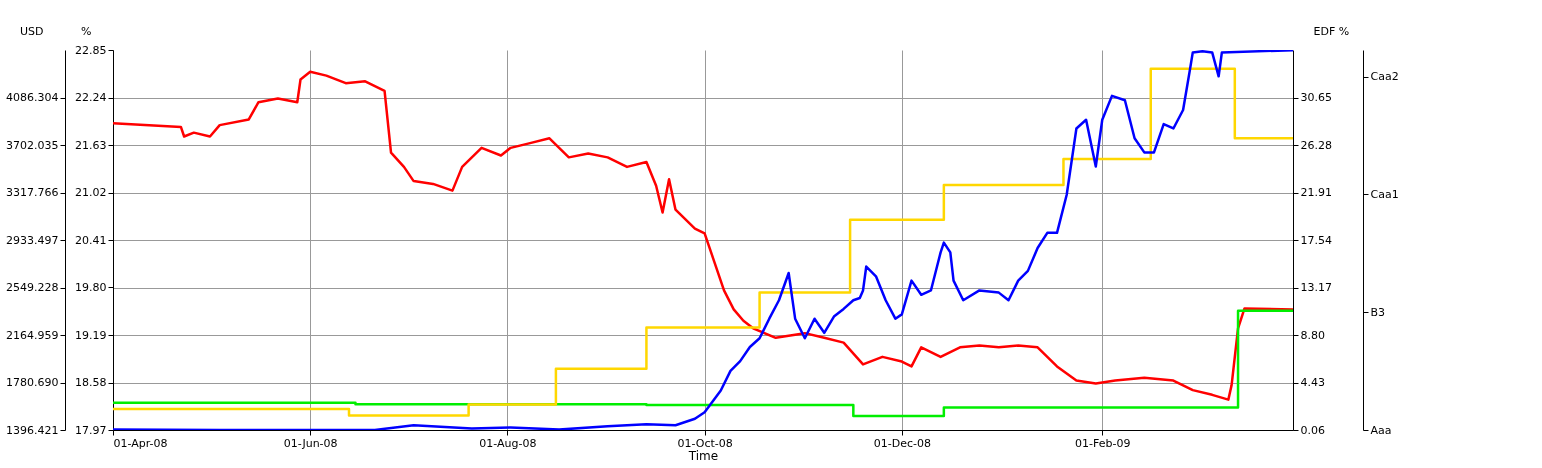 The width and height of the screenshot is (1542, 468). Describe the element at coordinates (1316, 145) in the screenshot. I see `y2-tick-label: 26.28` at that location.